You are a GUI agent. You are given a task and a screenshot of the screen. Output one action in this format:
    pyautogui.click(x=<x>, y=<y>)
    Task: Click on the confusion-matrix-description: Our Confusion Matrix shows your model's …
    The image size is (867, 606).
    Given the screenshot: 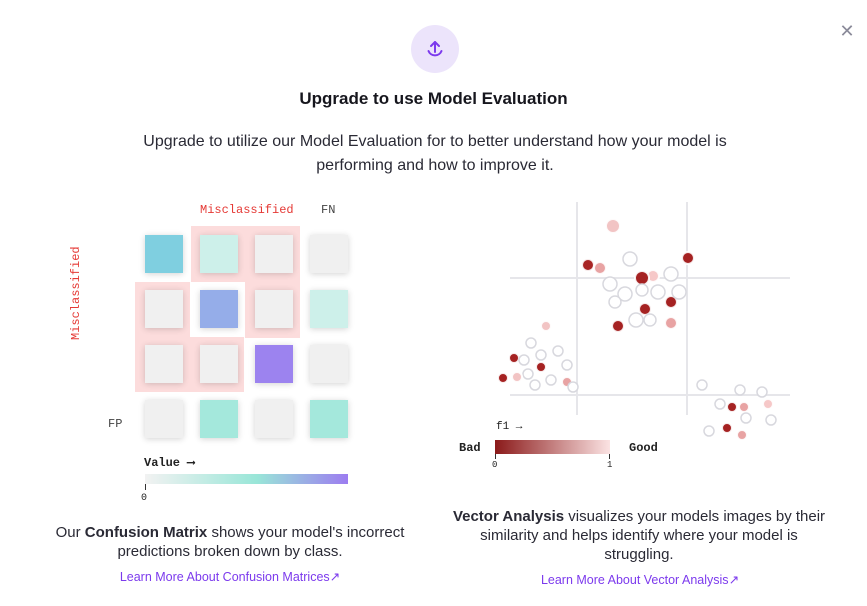 What is the action you would take?
    pyautogui.click(x=230, y=542)
    